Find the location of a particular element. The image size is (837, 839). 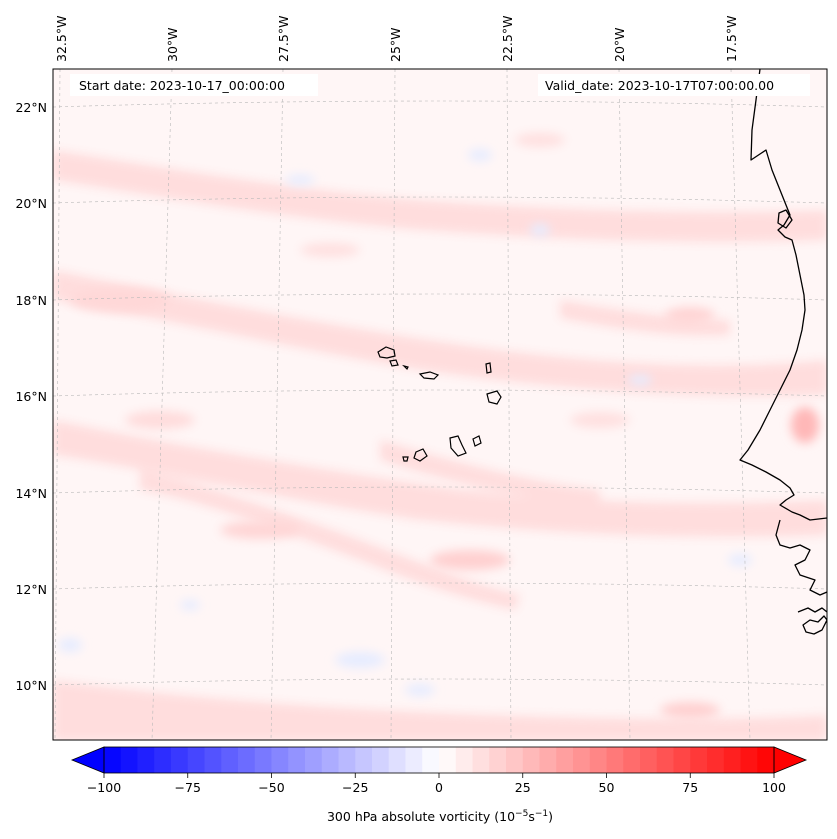

colorbar-tick-label: 75 is located at coordinates (690, 787).